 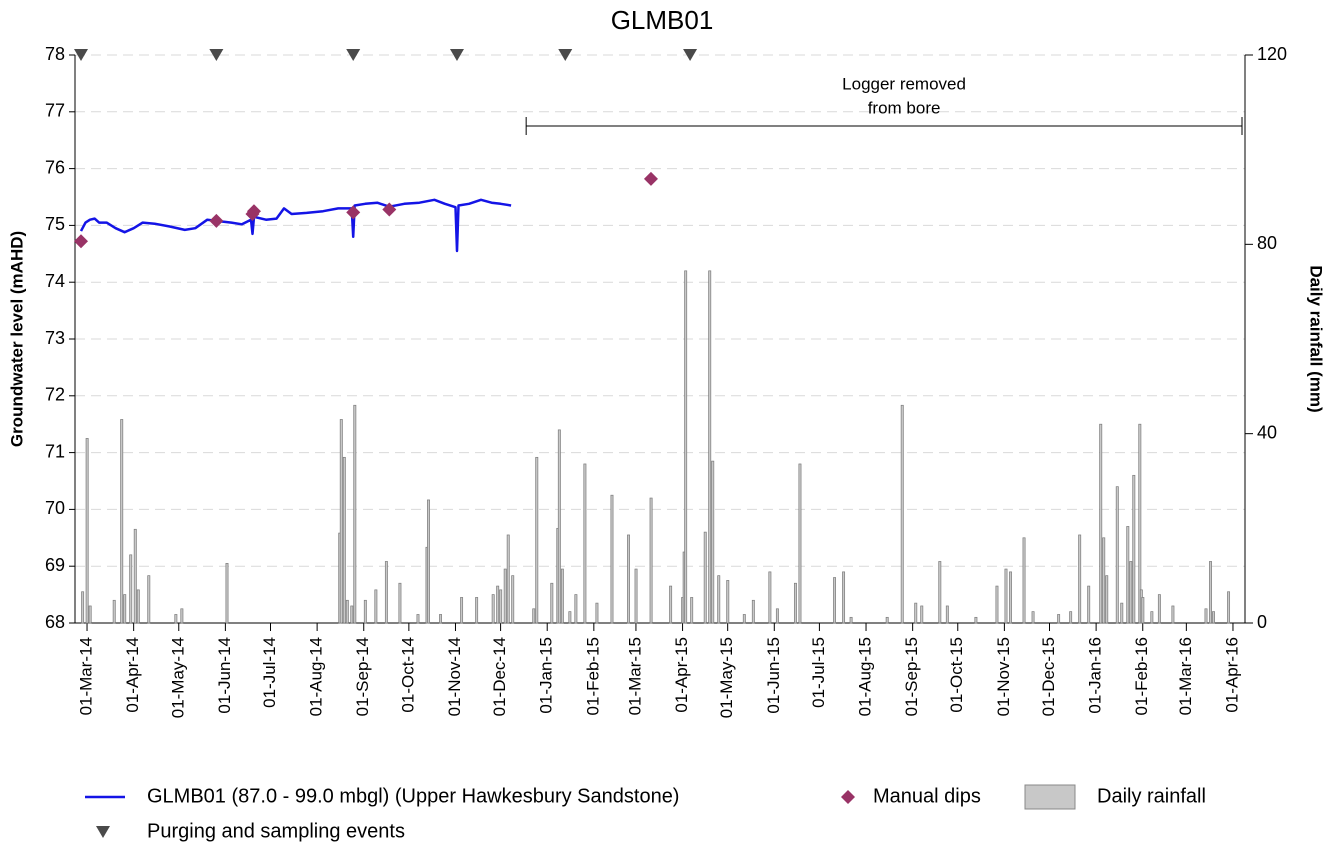 I want to click on x-tick-label: 01-Jun-14, so click(x=224, y=675).